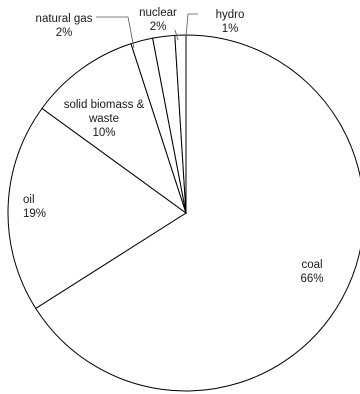 This screenshot has width=360, height=394. I want to click on label-value-hydro: 1%, so click(230, 29).